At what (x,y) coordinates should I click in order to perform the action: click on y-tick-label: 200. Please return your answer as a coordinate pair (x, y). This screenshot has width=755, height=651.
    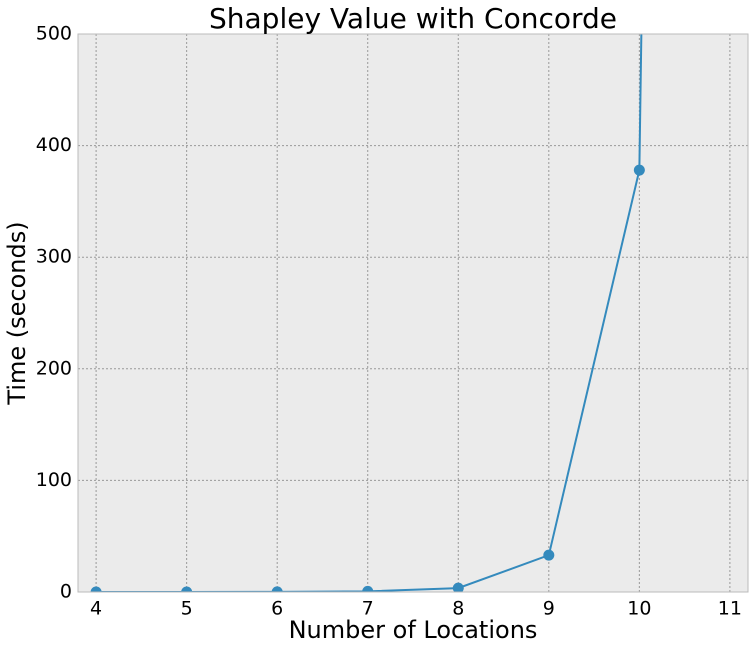
    Looking at the image, I should click on (54, 368).